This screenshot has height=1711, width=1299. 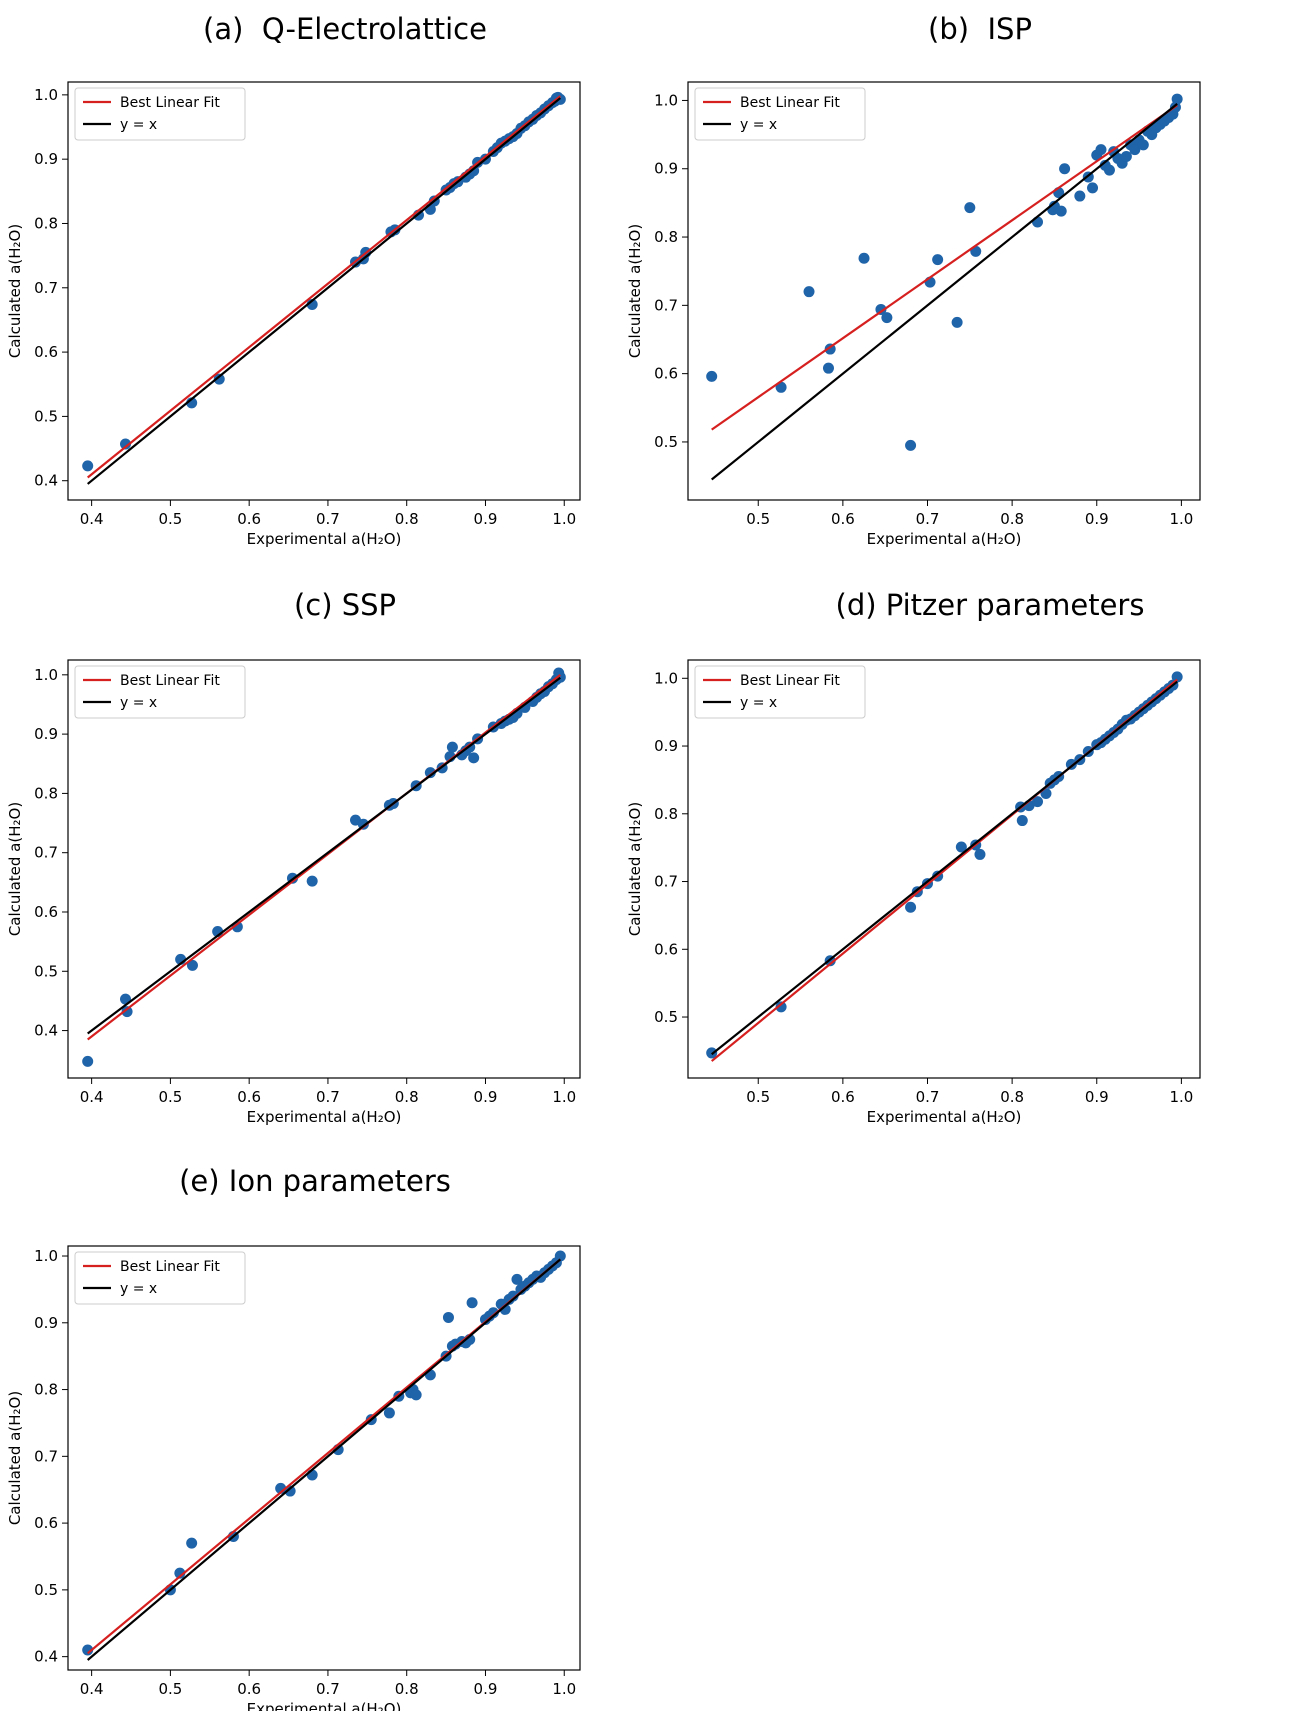 What do you see at coordinates (46, 1657) in the screenshot?
I see `y-tick-label: 0.4` at bounding box center [46, 1657].